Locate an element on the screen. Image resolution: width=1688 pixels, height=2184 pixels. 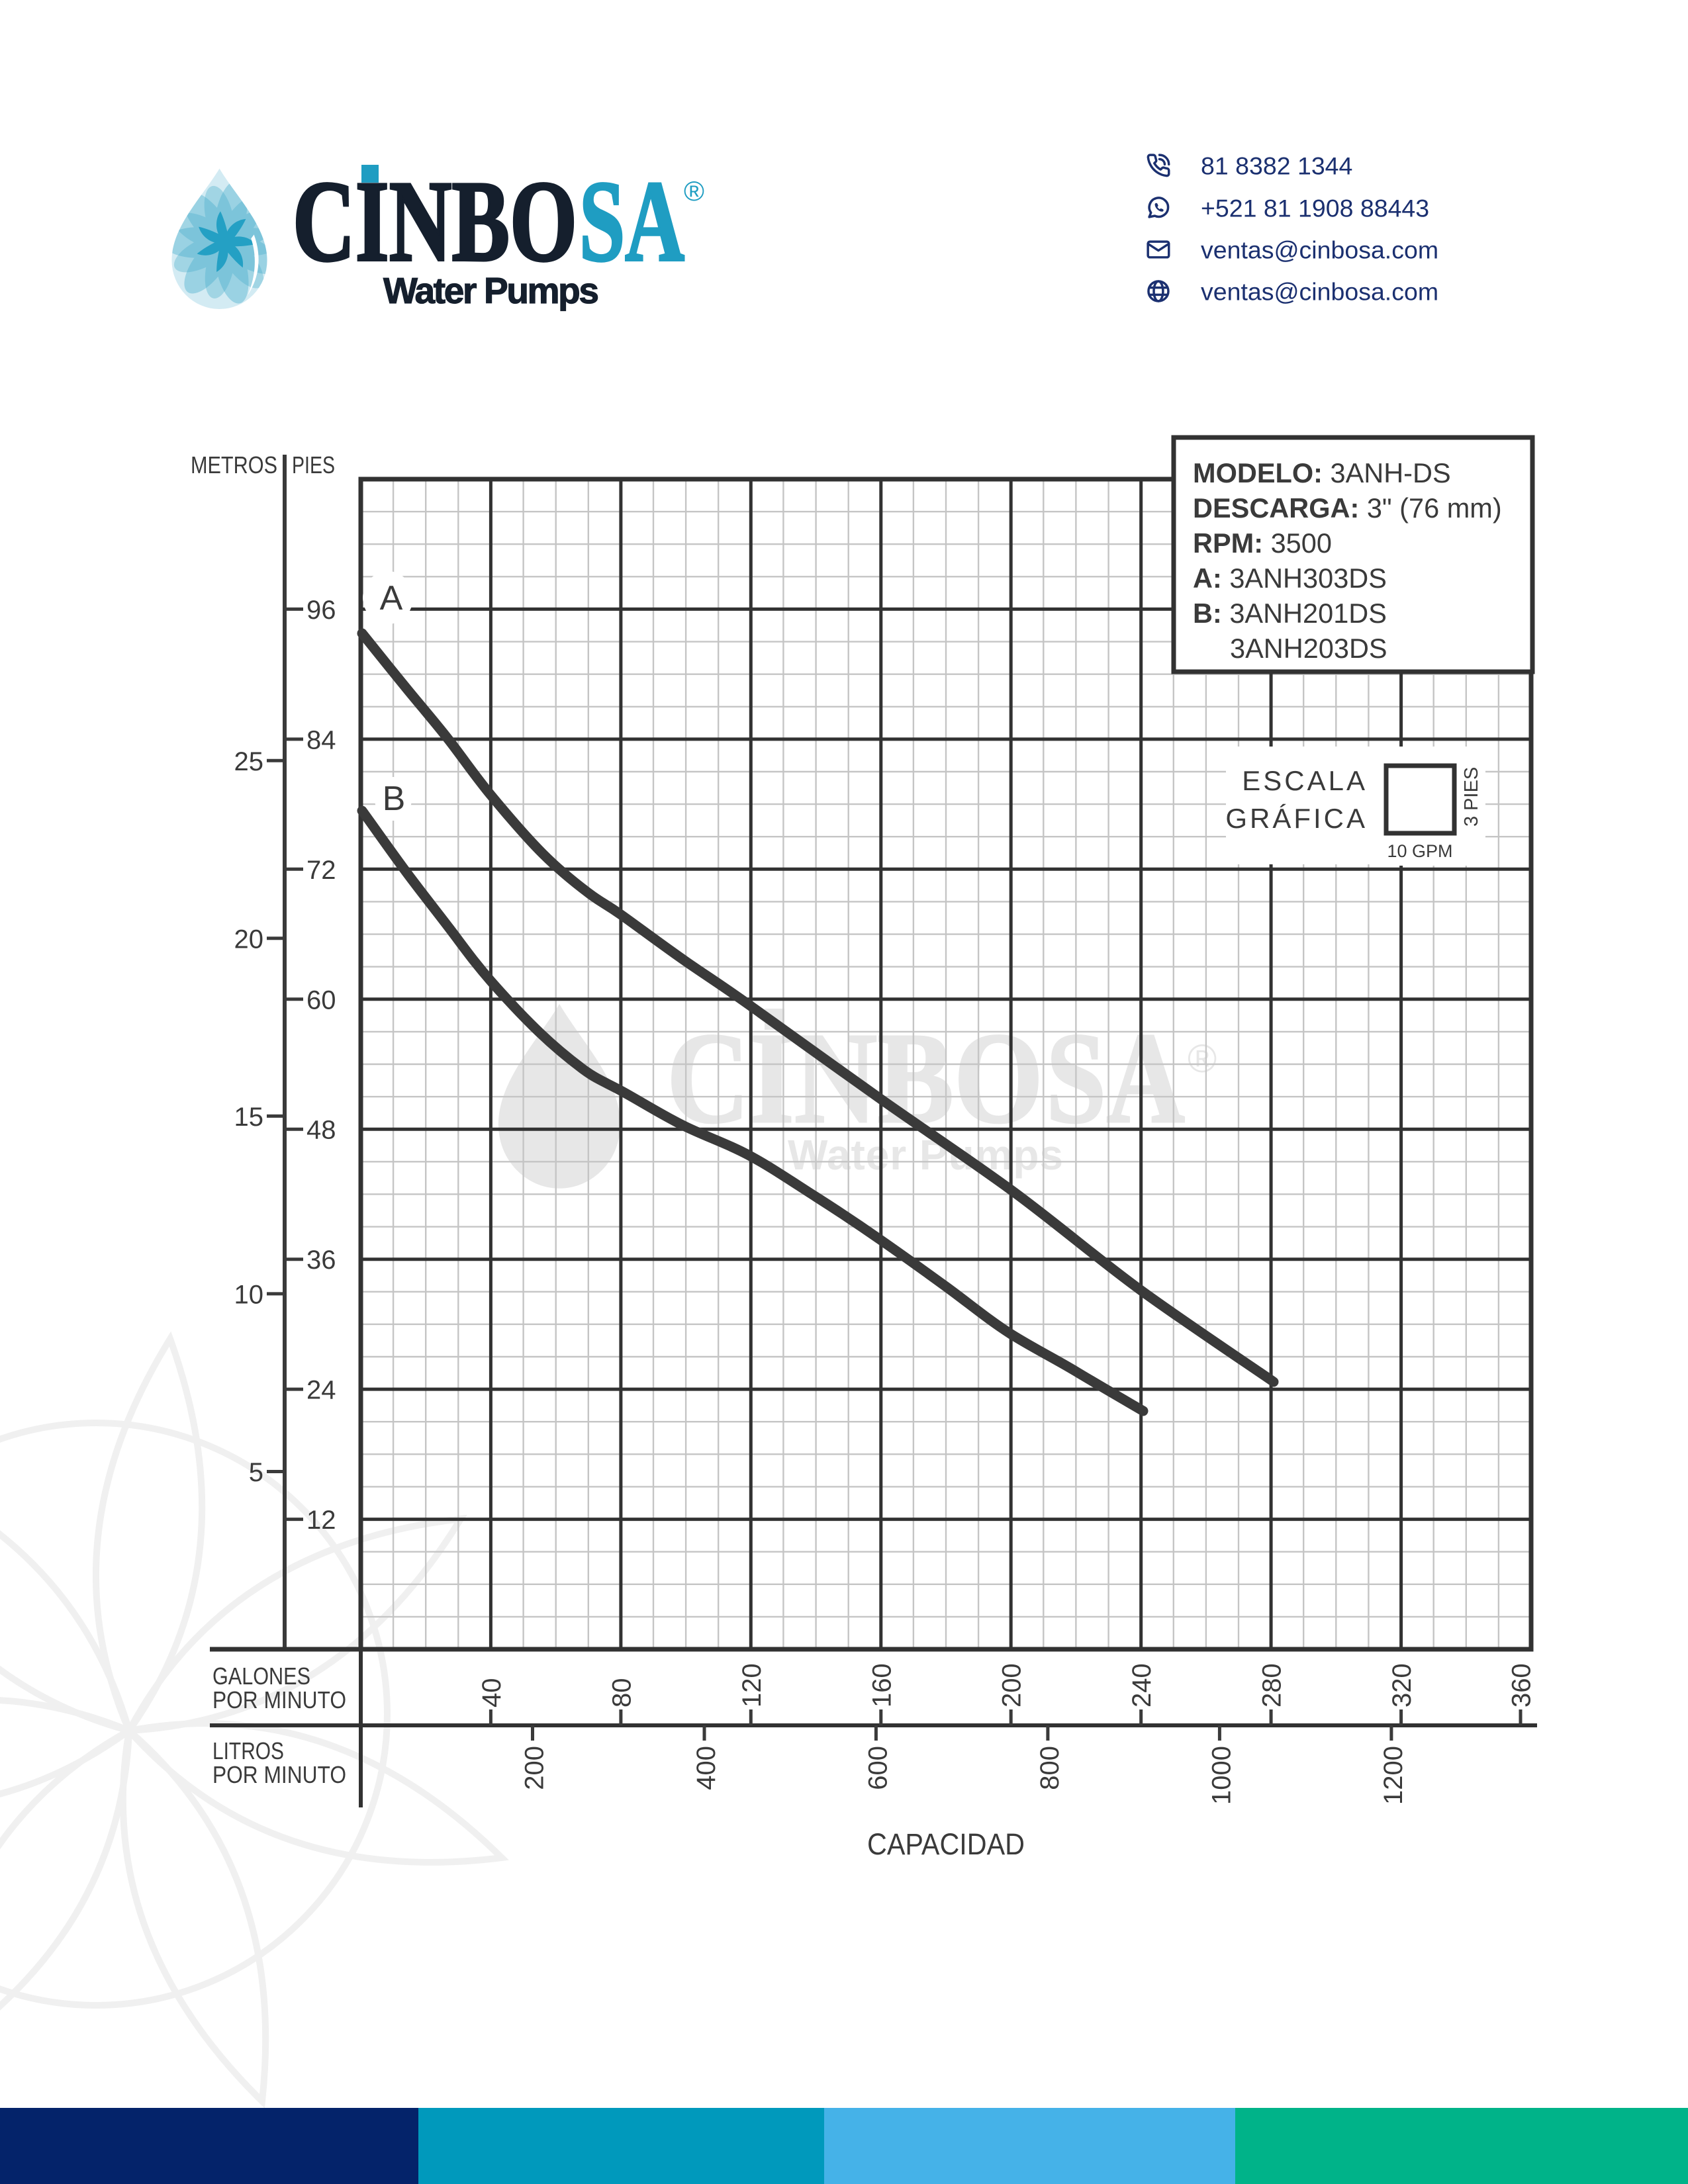
svg-text: 84 is located at coordinates (321, 739).